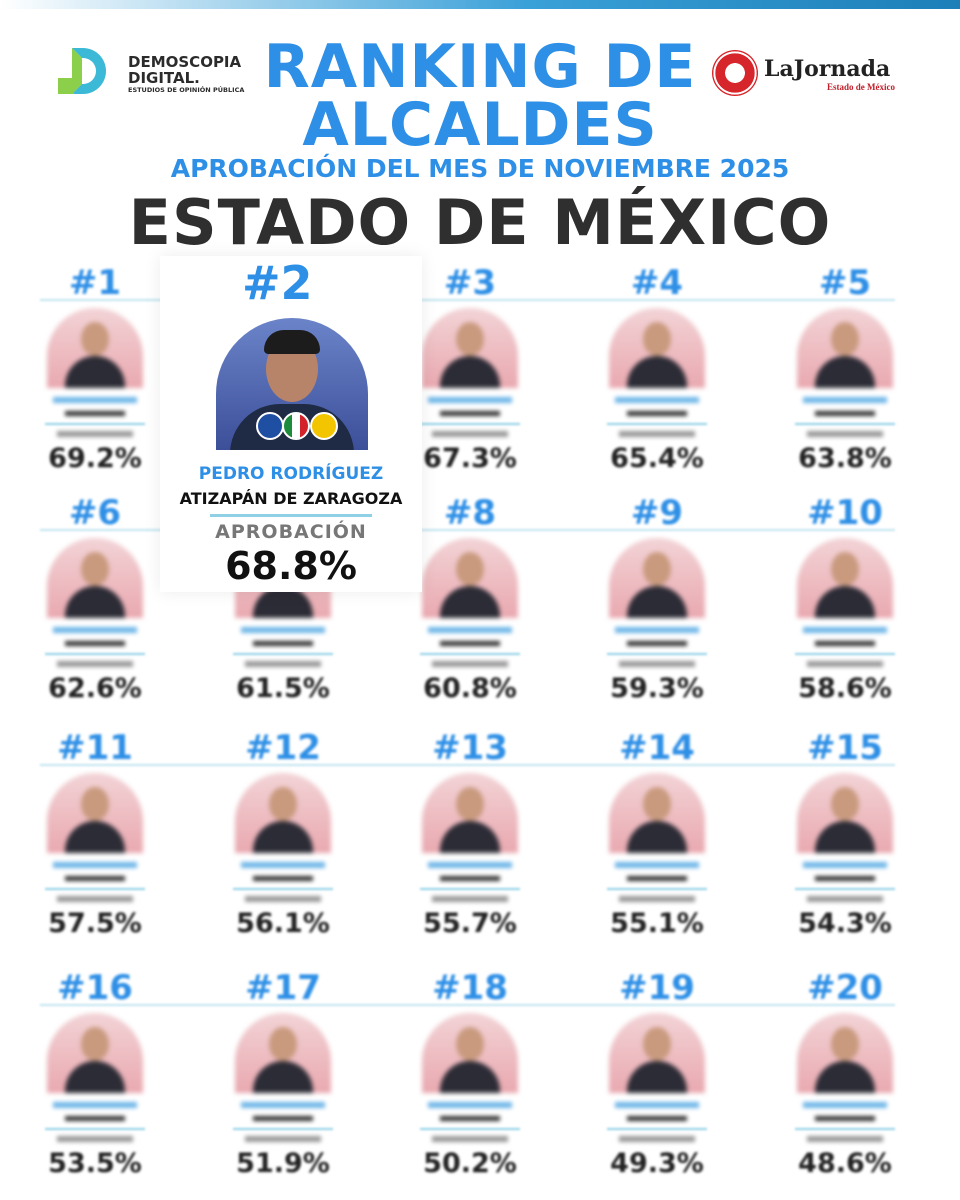 This screenshot has width=960, height=1200. Describe the element at coordinates (470, 1163) in the screenshot. I see `approval: 50.2%` at that location.